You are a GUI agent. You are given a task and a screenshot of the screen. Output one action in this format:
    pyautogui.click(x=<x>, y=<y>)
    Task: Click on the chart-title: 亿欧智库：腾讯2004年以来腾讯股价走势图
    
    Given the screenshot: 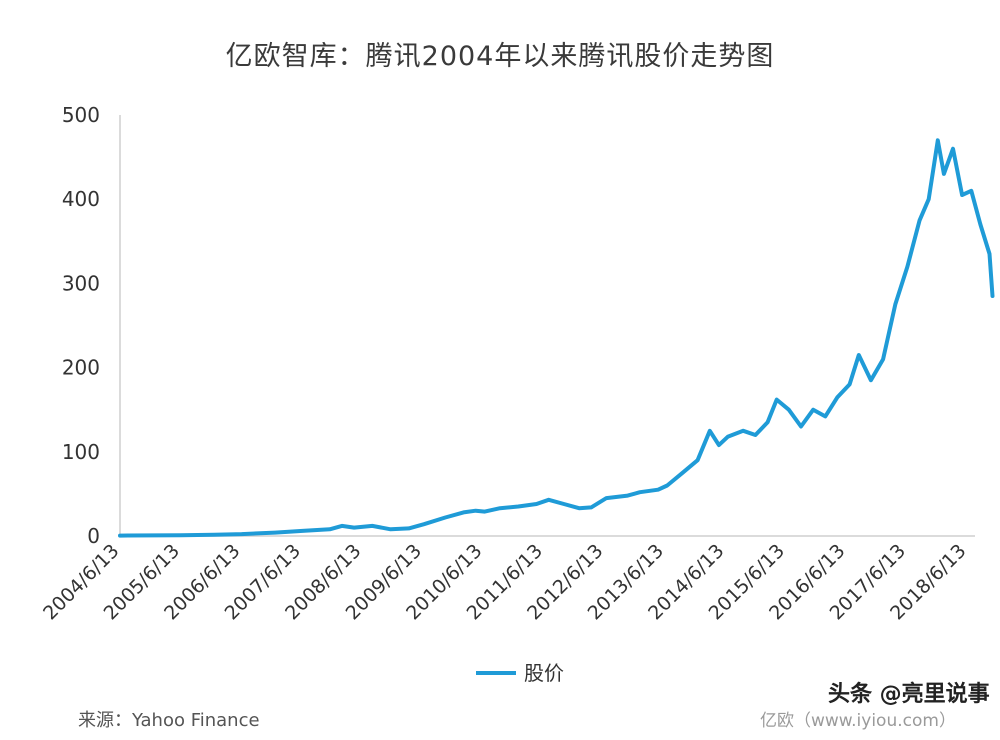 What is the action you would take?
    pyautogui.click(x=500, y=56)
    